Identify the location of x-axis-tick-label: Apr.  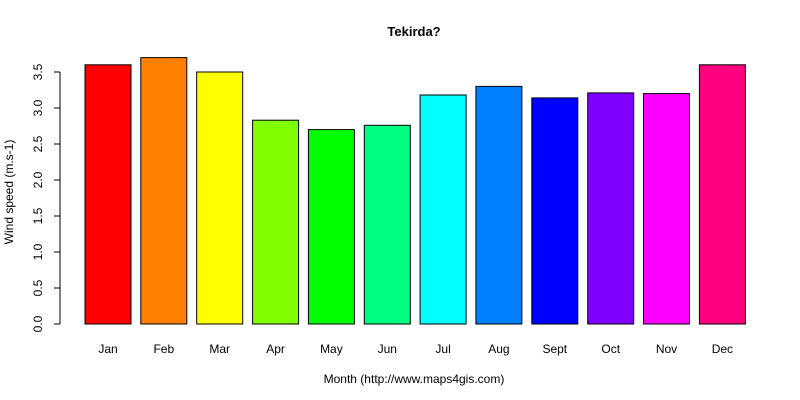
(275, 349).